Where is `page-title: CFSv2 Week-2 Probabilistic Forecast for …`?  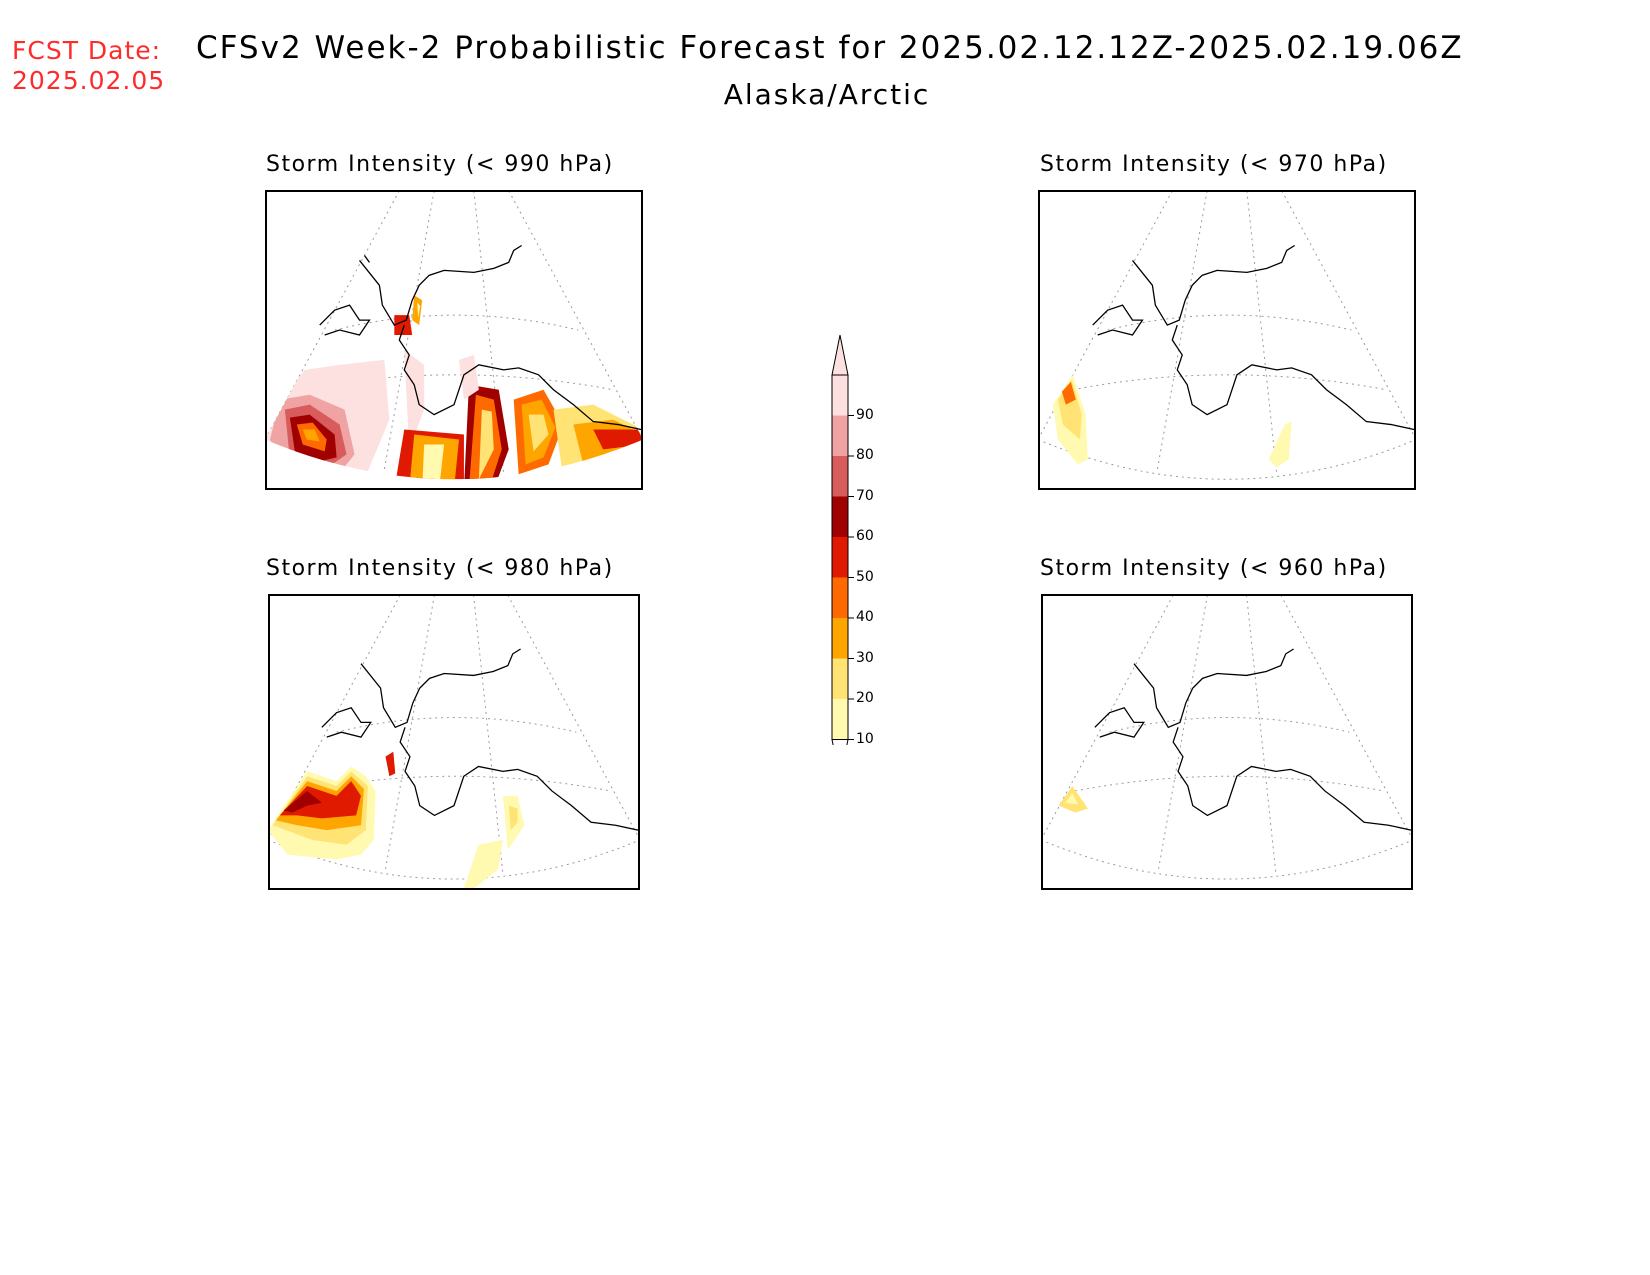 page-title: CFSv2 Week-2 Probabilistic Forecast for … is located at coordinates (830, 48).